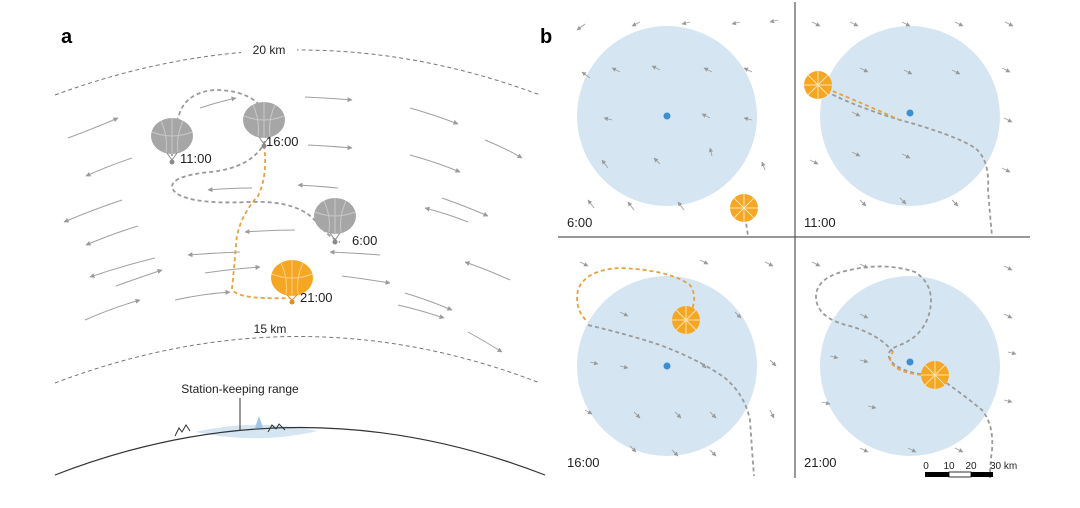 This screenshot has height=508, width=1080. I want to click on station-keeping-label: Station-keeping range, so click(240, 389).